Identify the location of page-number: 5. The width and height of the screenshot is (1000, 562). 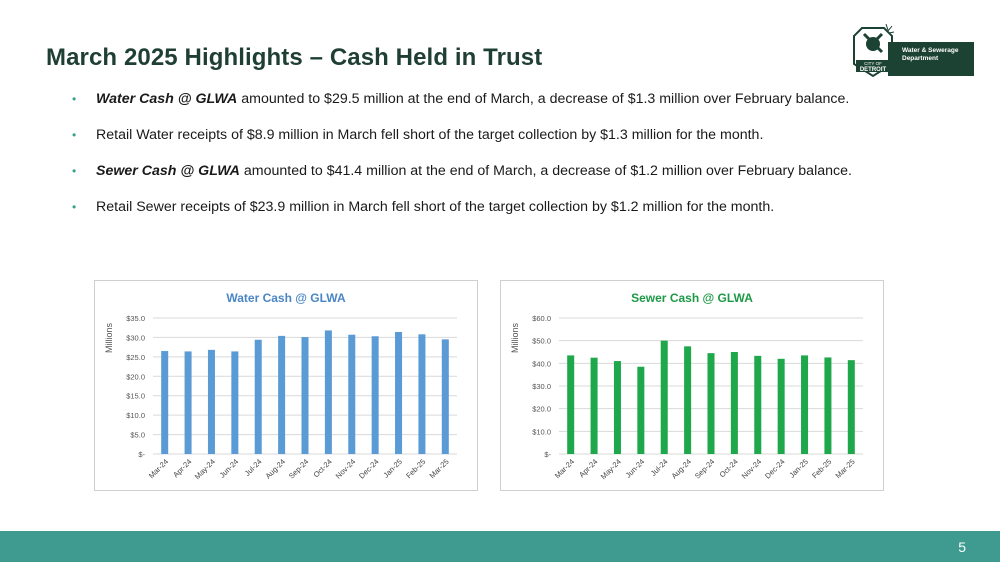
(962, 547).